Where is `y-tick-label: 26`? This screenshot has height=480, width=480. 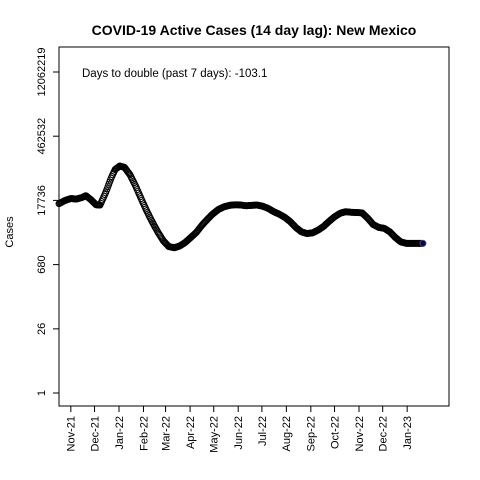 y-tick-label: 26 is located at coordinates (42, 329).